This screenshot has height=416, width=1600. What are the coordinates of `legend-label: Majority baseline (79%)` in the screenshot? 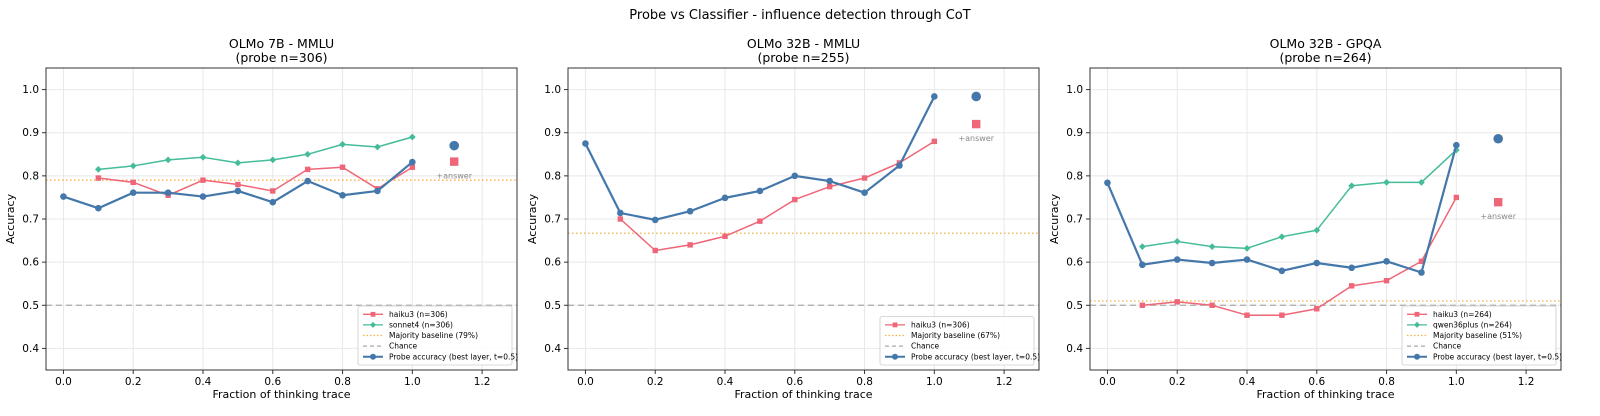 It's located at (433, 335).